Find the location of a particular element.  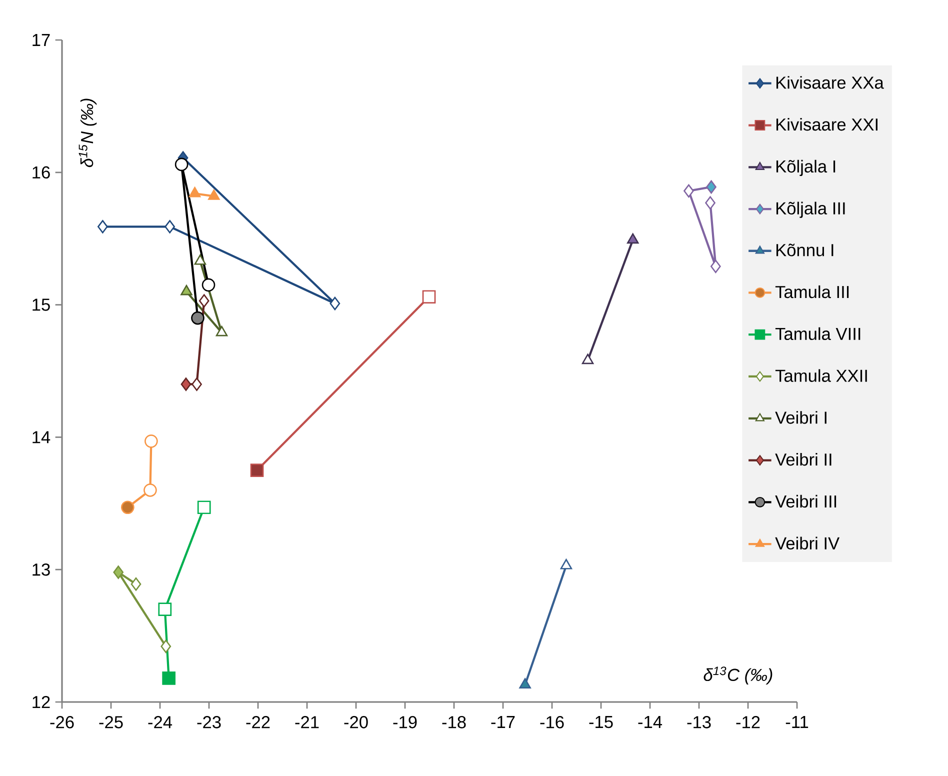

legend-label: Tamula VIII is located at coordinates (817, 333).